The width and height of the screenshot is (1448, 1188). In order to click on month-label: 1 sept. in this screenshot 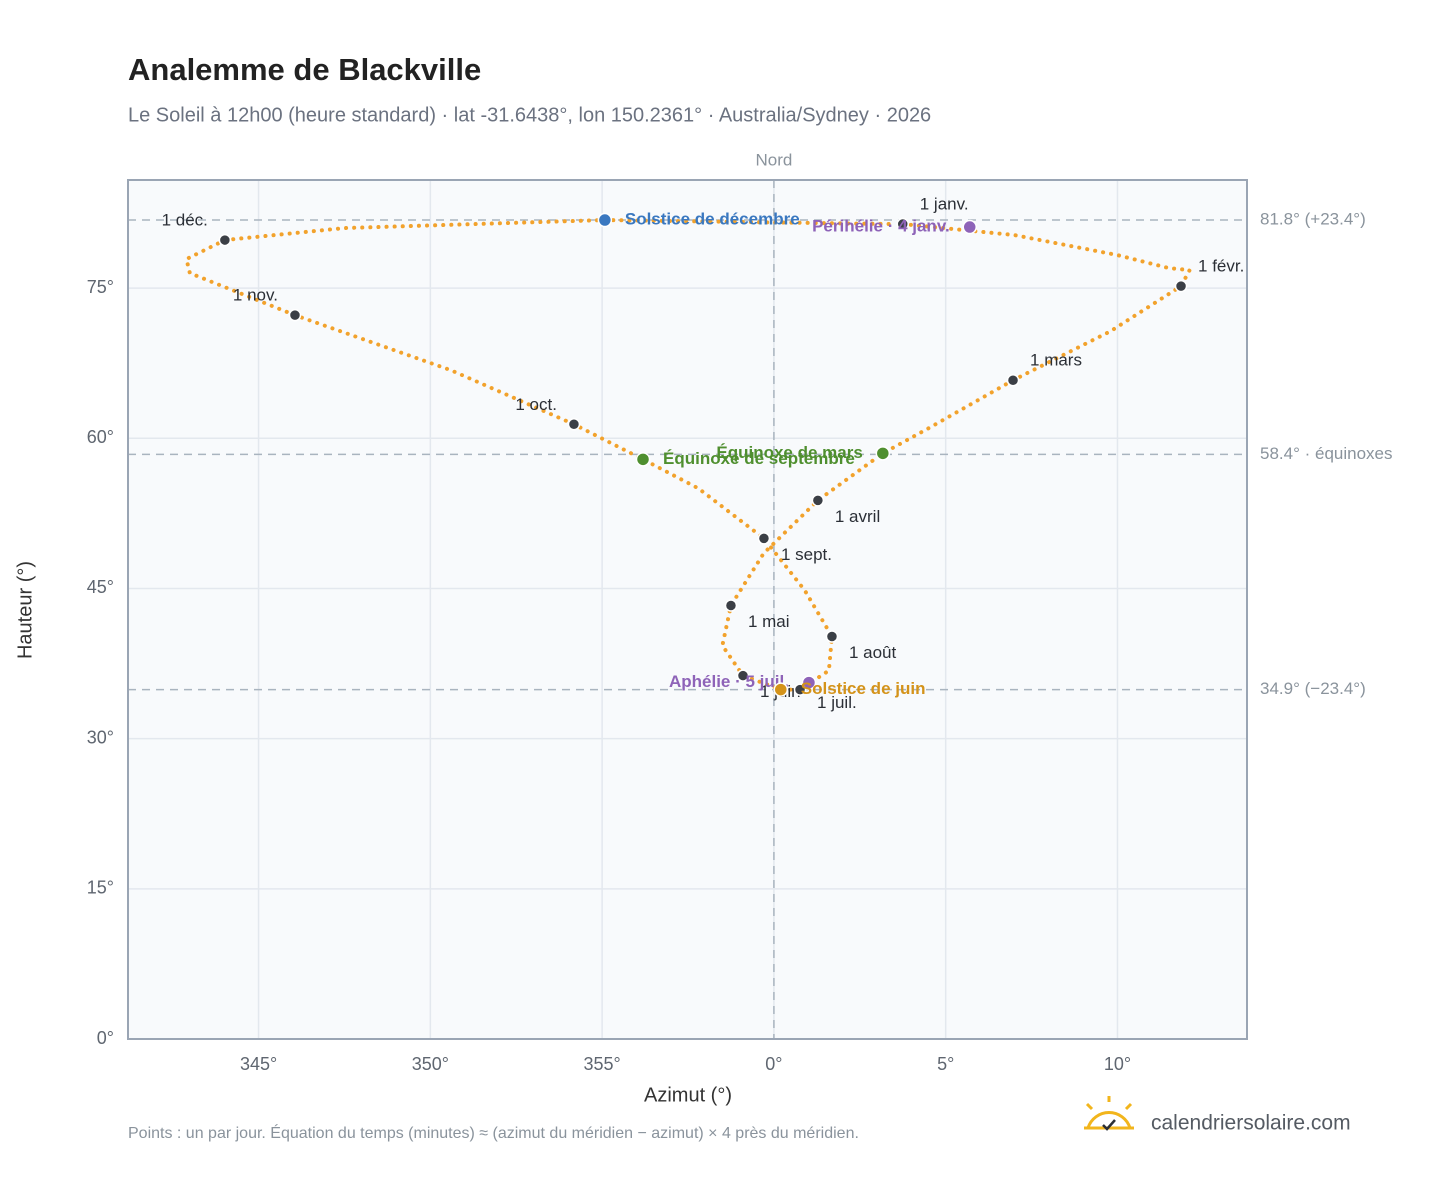, I will do `click(806, 554)`.